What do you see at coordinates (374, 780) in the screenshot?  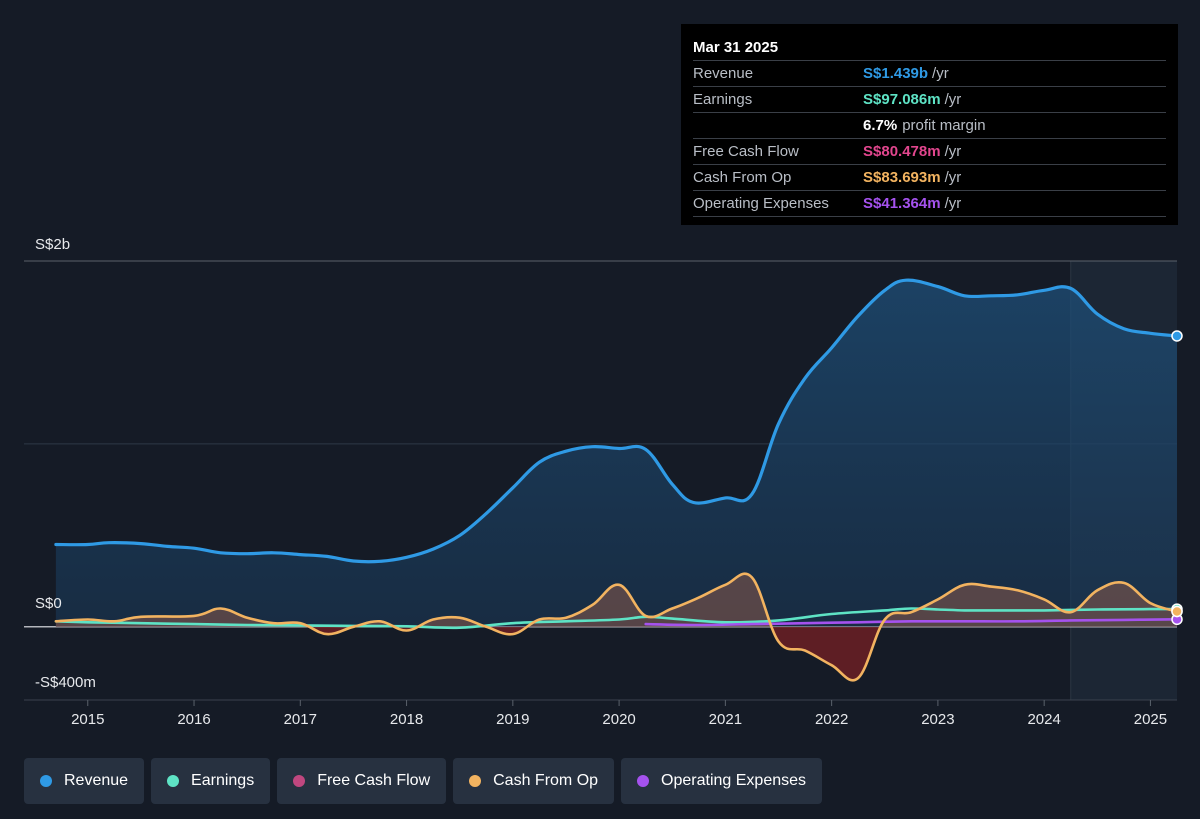 I see `legend-label: Free Cash Flow` at bounding box center [374, 780].